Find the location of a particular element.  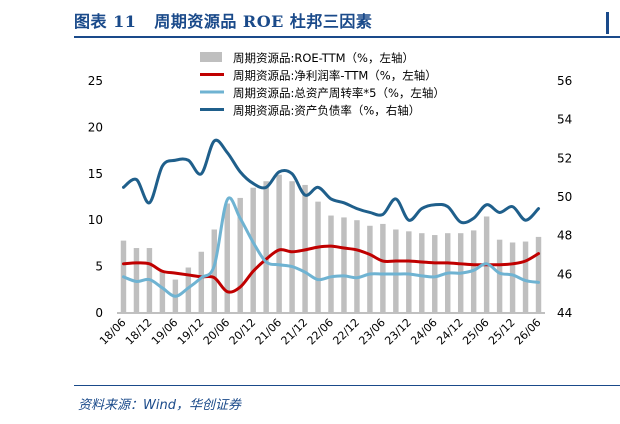

debt-ratio-line is located at coordinates (331, 181).